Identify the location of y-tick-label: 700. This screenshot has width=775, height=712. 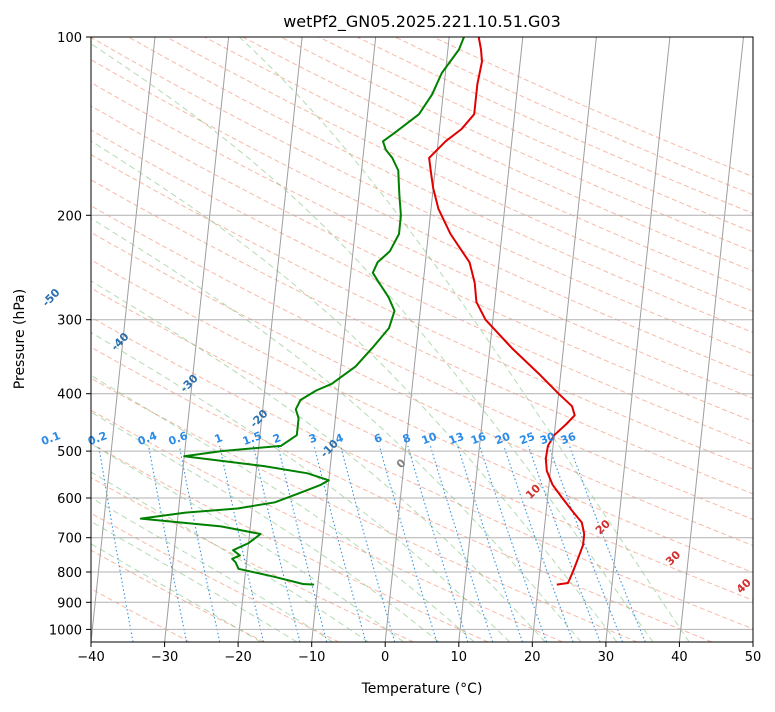
(69, 539).